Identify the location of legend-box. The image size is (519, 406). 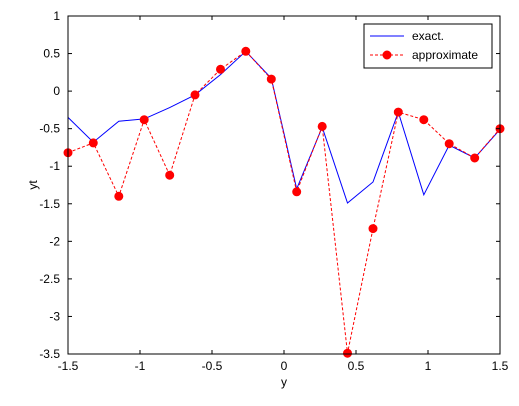
(428, 46).